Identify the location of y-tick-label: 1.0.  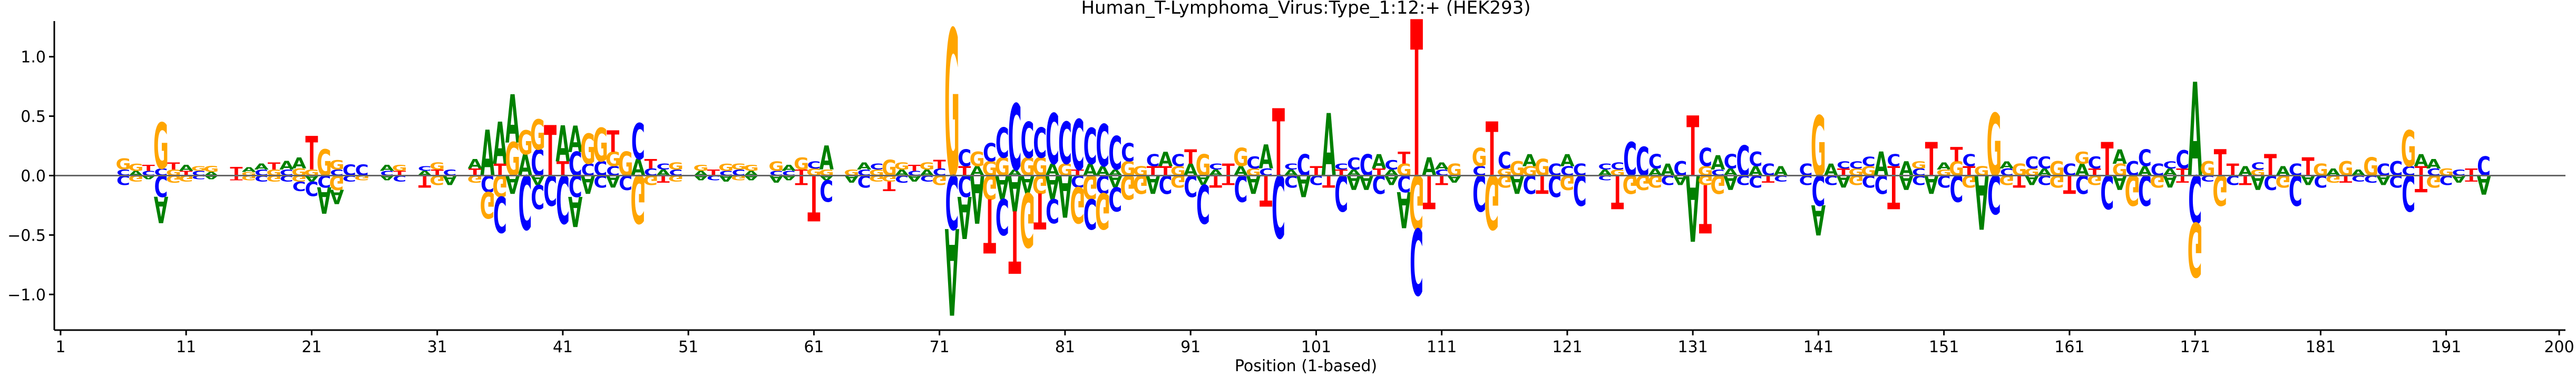
(33, 58).